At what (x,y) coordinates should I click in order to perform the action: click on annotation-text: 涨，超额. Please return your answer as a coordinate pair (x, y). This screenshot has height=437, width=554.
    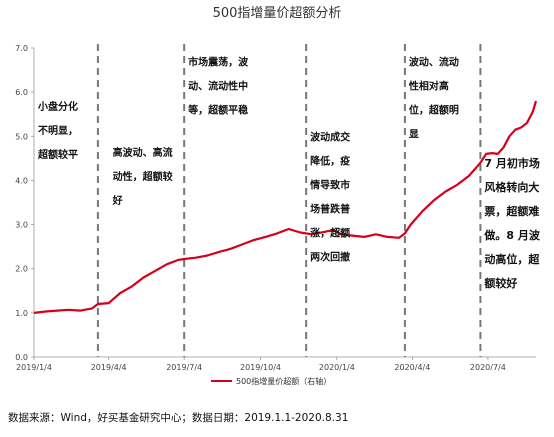
    Looking at the image, I should click on (330, 233).